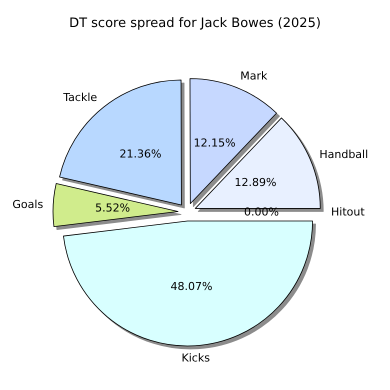  I want to click on slice-label: Kicks, so click(195, 358).